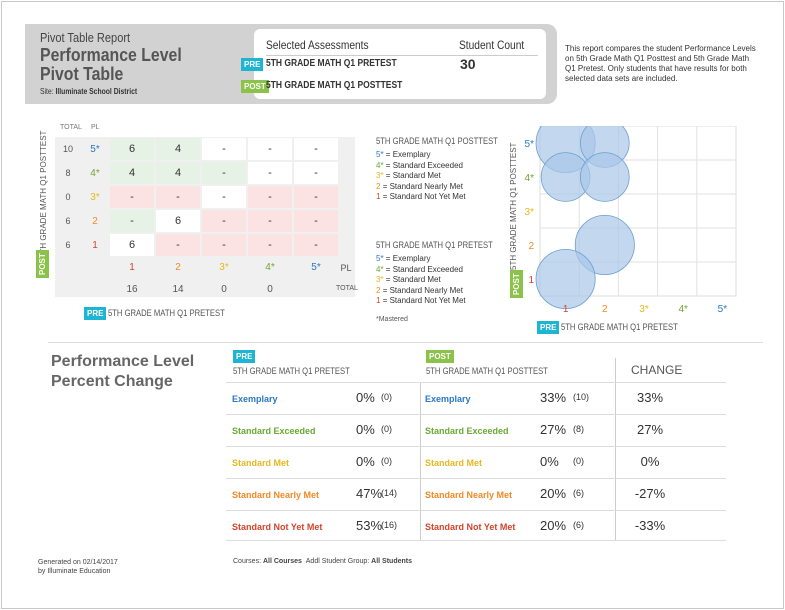 Image resolution: width=785 pixels, height=610 pixels. What do you see at coordinates (95, 313) in the screenshot?
I see `pivot-pre-badge: PRE` at bounding box center [95, 313].